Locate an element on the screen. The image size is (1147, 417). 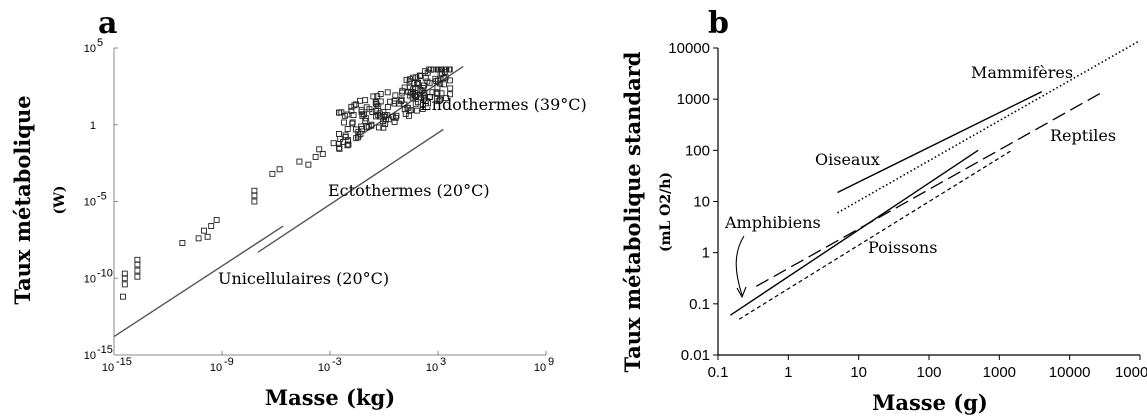
panel-b-ylabel-unit: (mL O2/h) is located at coordinates (666, 212).